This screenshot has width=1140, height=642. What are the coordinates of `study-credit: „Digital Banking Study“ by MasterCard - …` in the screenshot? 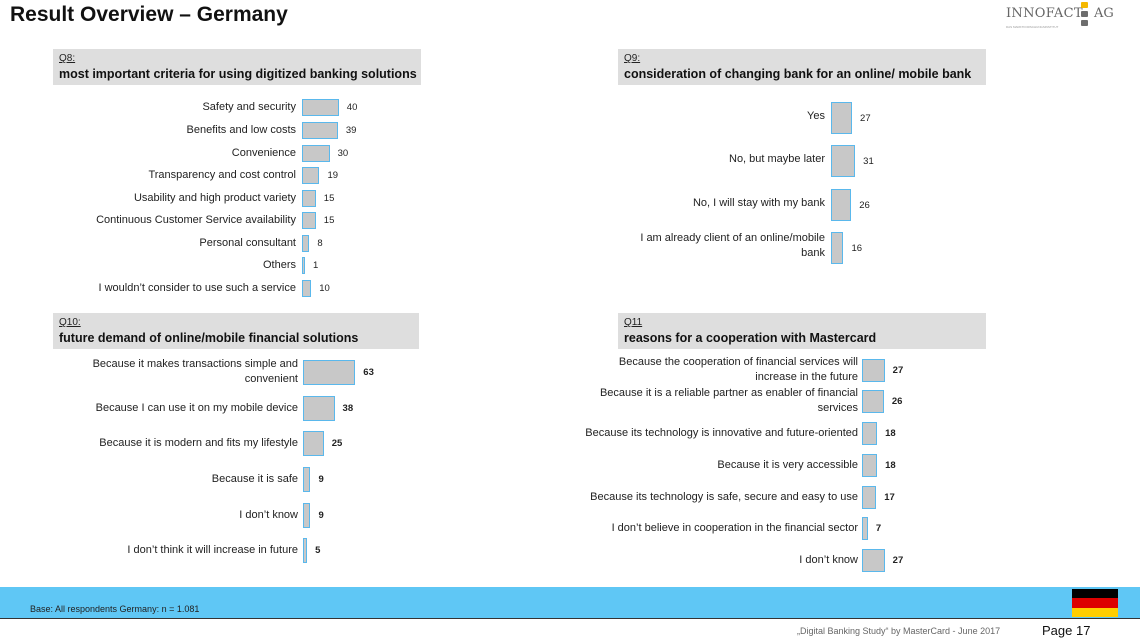 It's located at (899, 631).